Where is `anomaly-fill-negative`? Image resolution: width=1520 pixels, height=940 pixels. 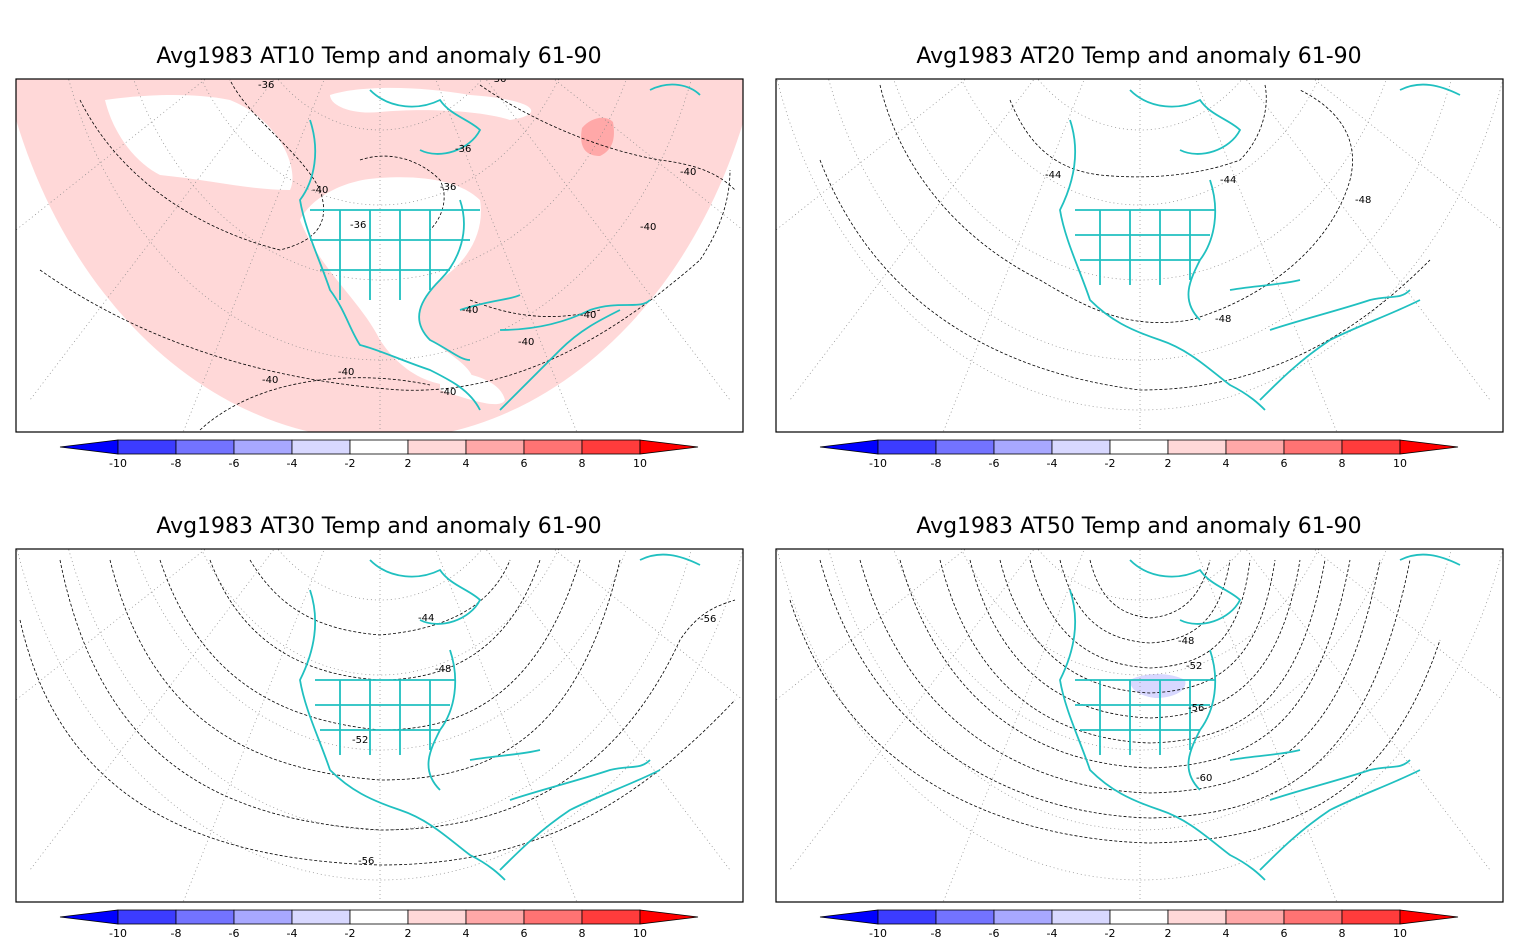 anomaly-fill-negative is located at coordinates (1158, 686).